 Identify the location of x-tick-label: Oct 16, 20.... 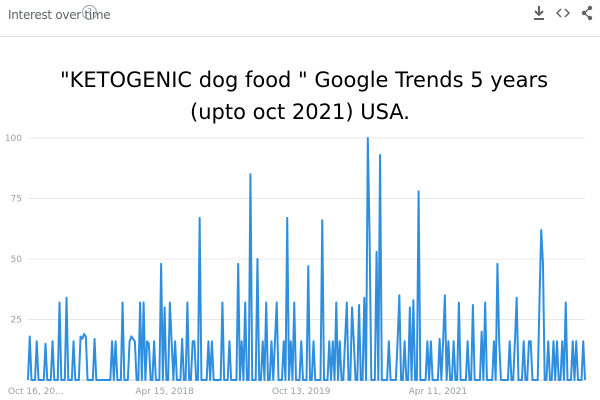
(36, 392).